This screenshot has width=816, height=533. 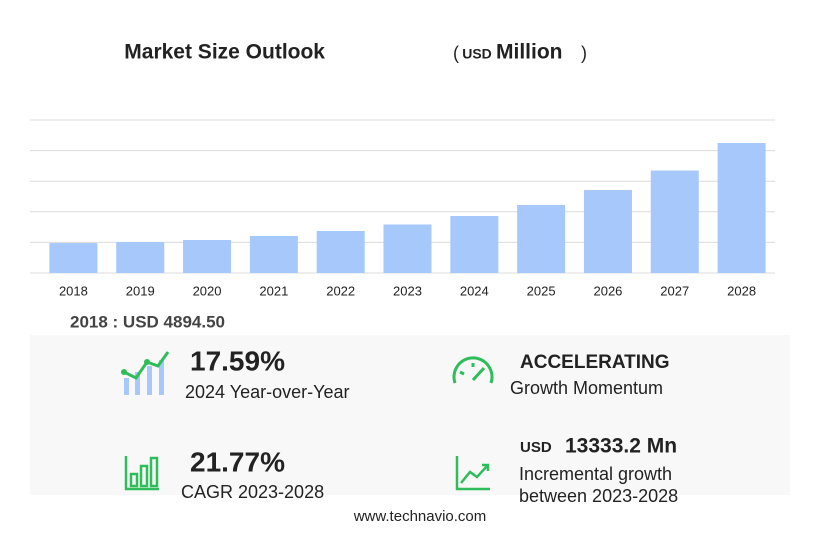 What do you see at coordinates (595, 474) in the screenshot?
I see `incr-label: Incremental growth` at bounding box center [595, 474].